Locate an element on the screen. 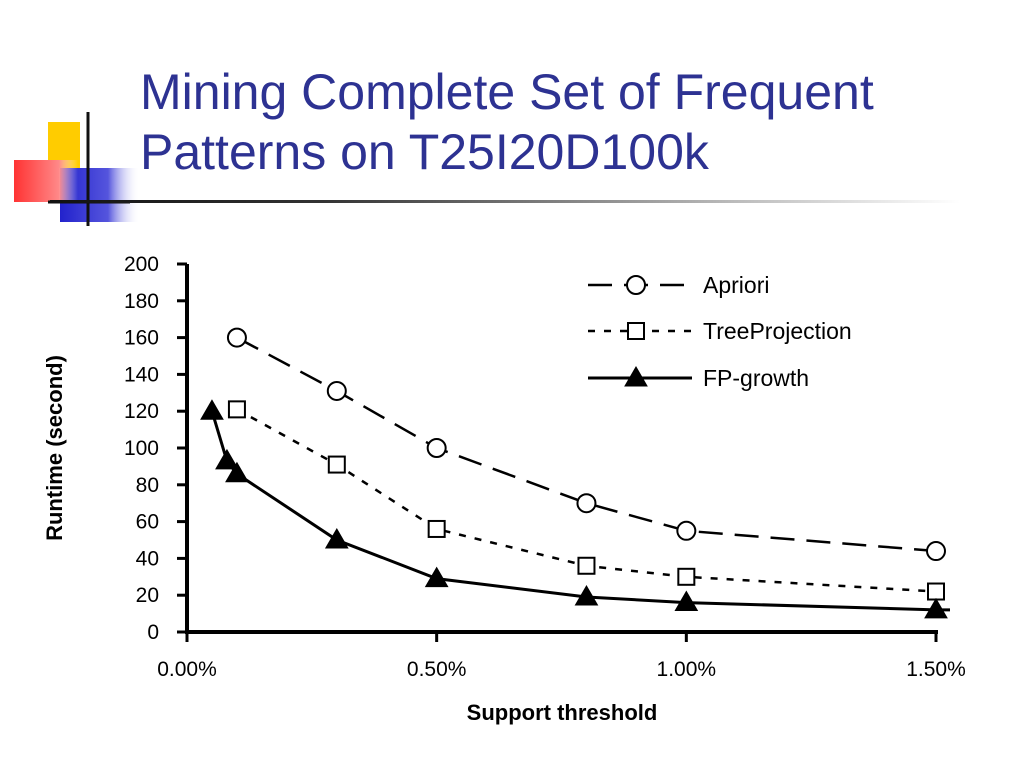  x-tick-label: 1.00% is located at coordinates (687, 669).